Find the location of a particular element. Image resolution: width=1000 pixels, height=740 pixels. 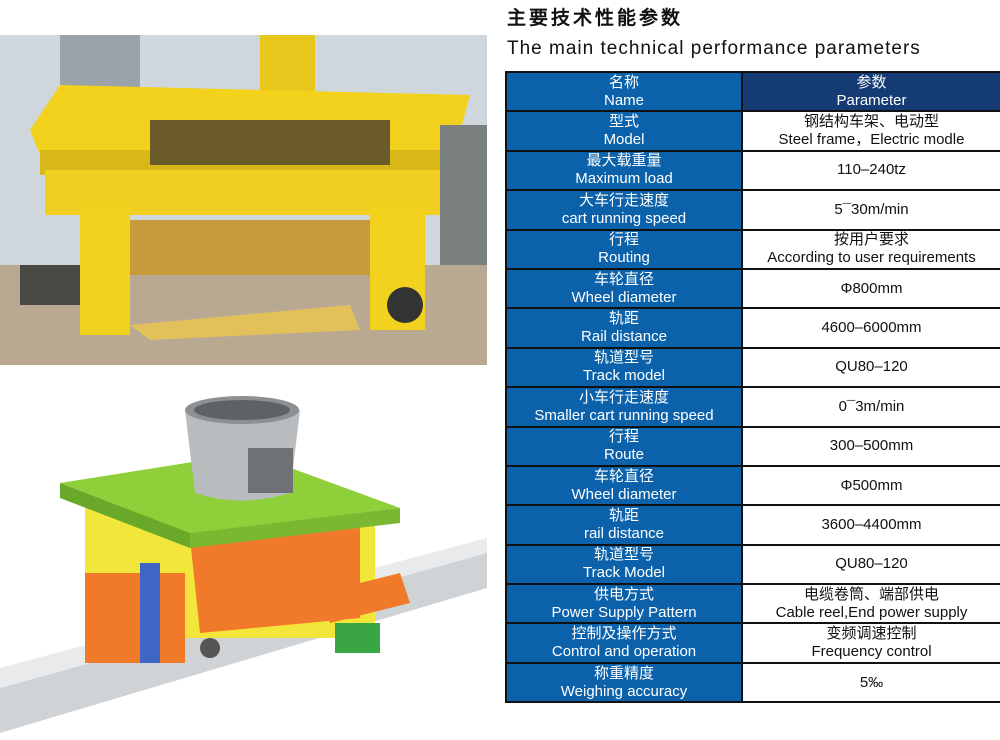

parameter-name-cell: 轨距 rail distance is located at coordinates (624, 525).